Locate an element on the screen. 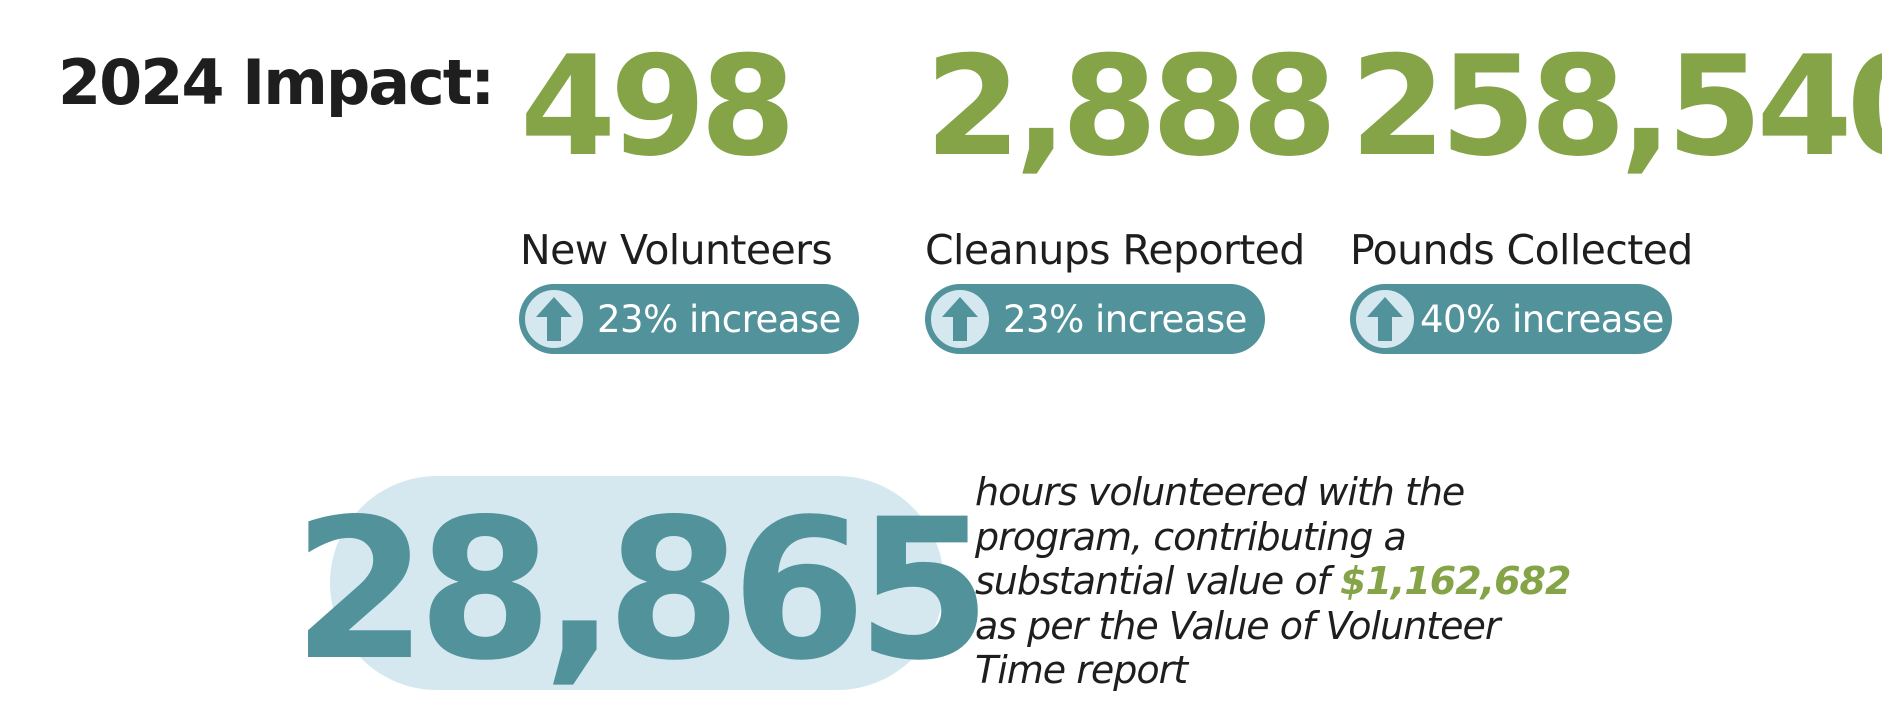 The height and width of the screenshot is (724, 1882). stat-number: 258,540 is located at coordinates (1616, 106).